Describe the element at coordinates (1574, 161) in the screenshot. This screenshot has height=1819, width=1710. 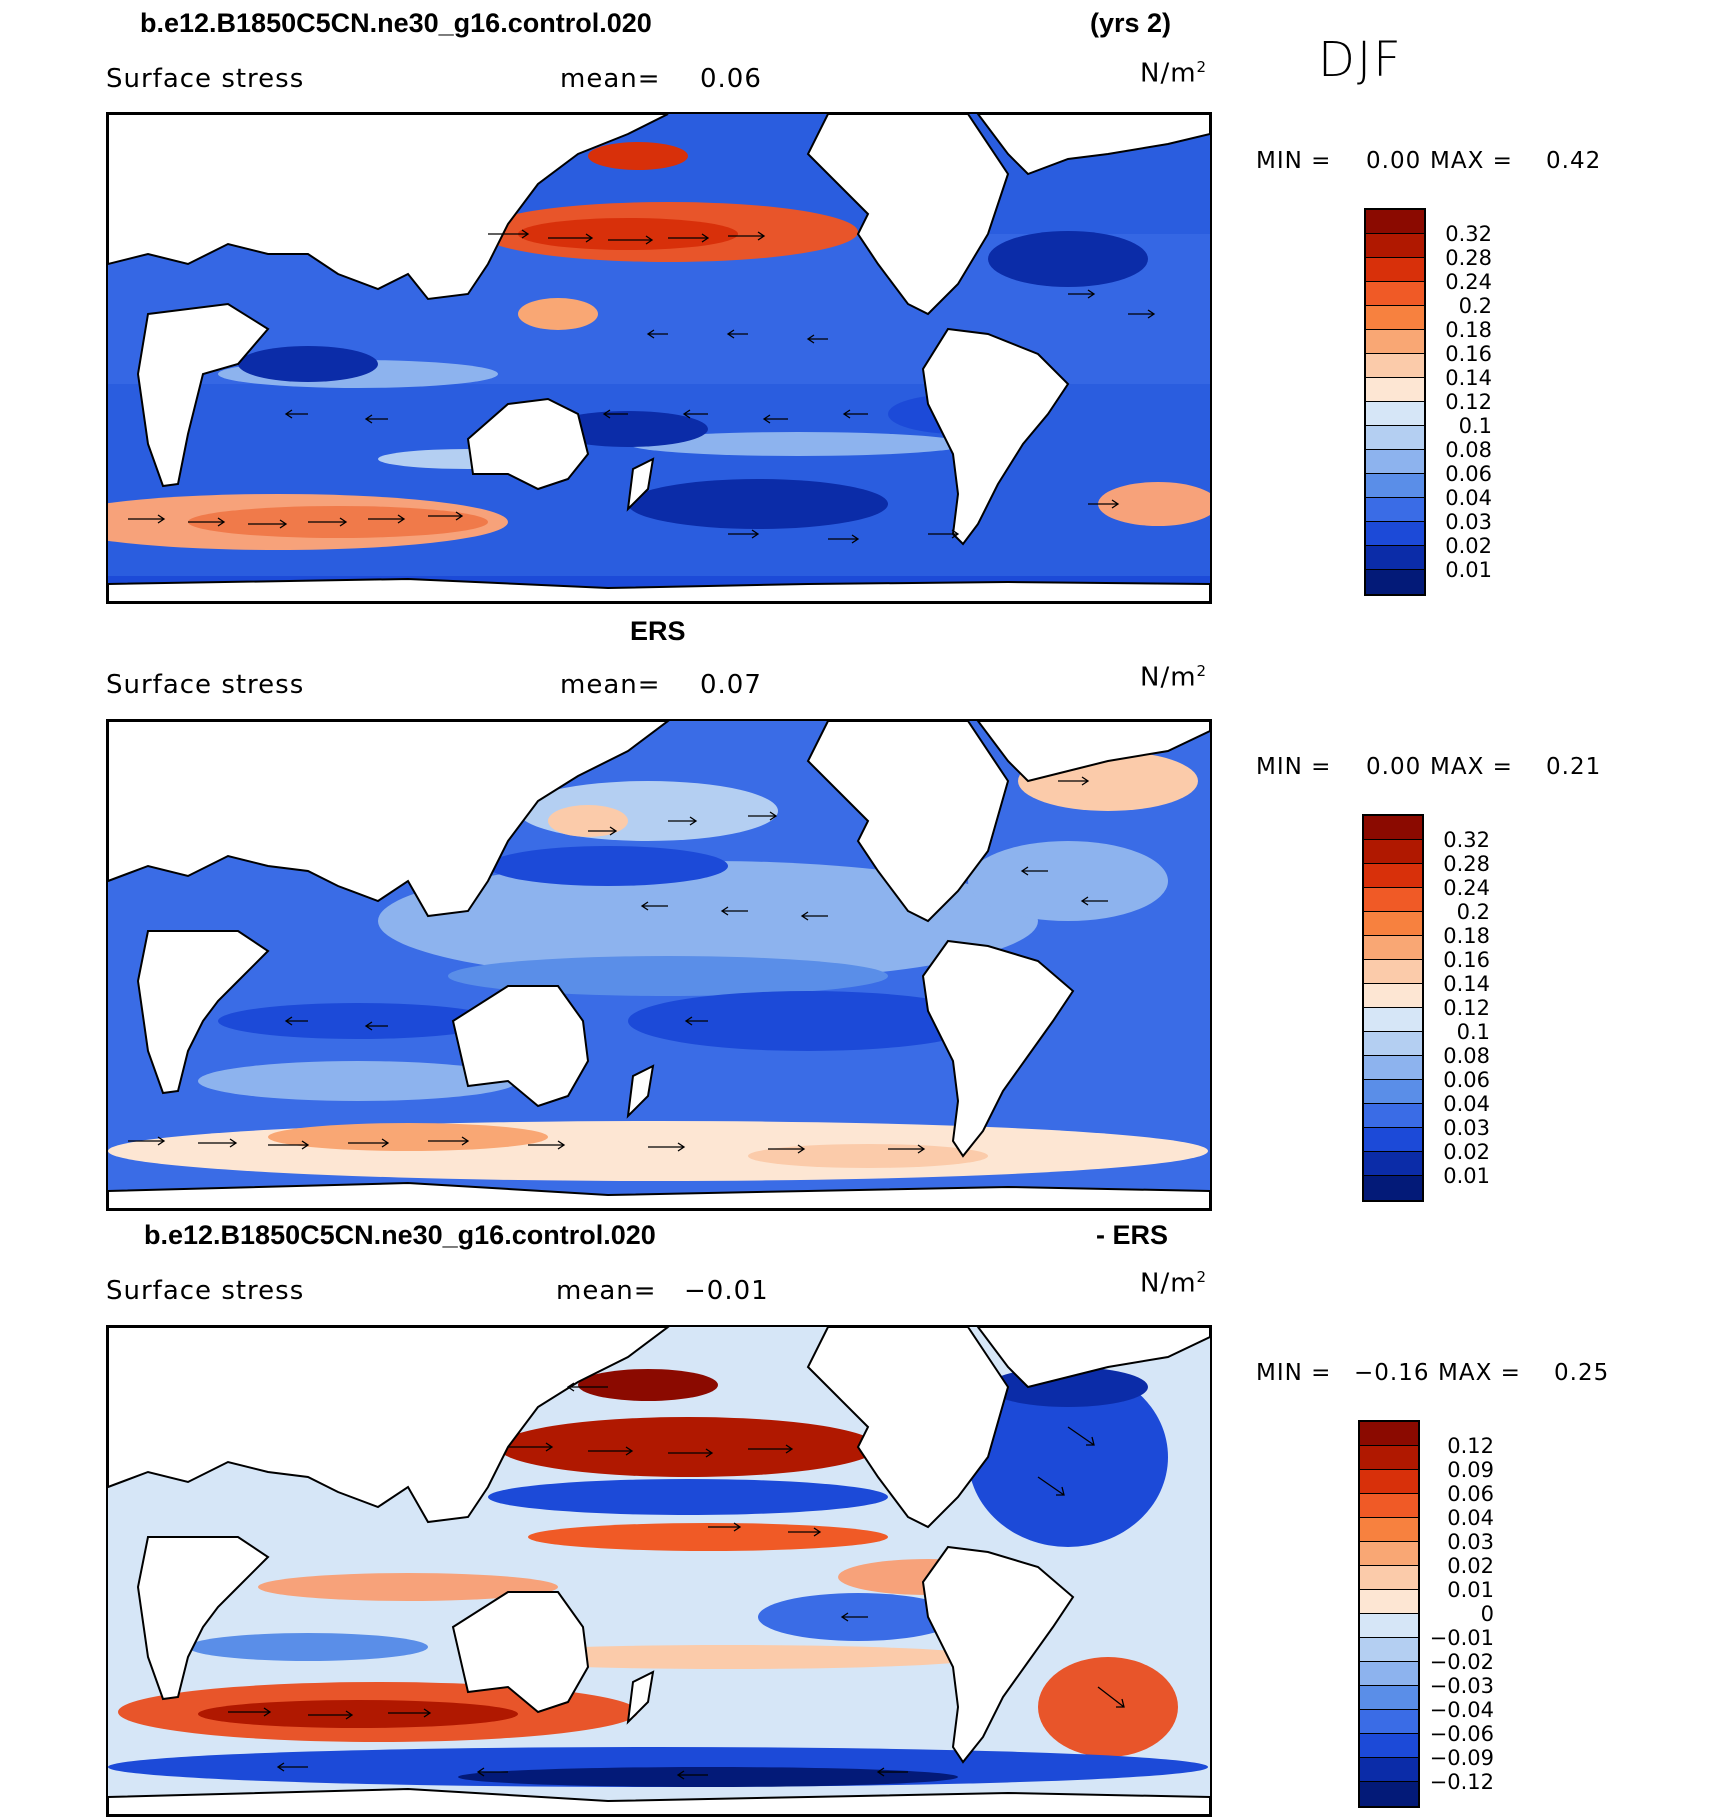
I see `panel1-max-value: 0.42` at that location.